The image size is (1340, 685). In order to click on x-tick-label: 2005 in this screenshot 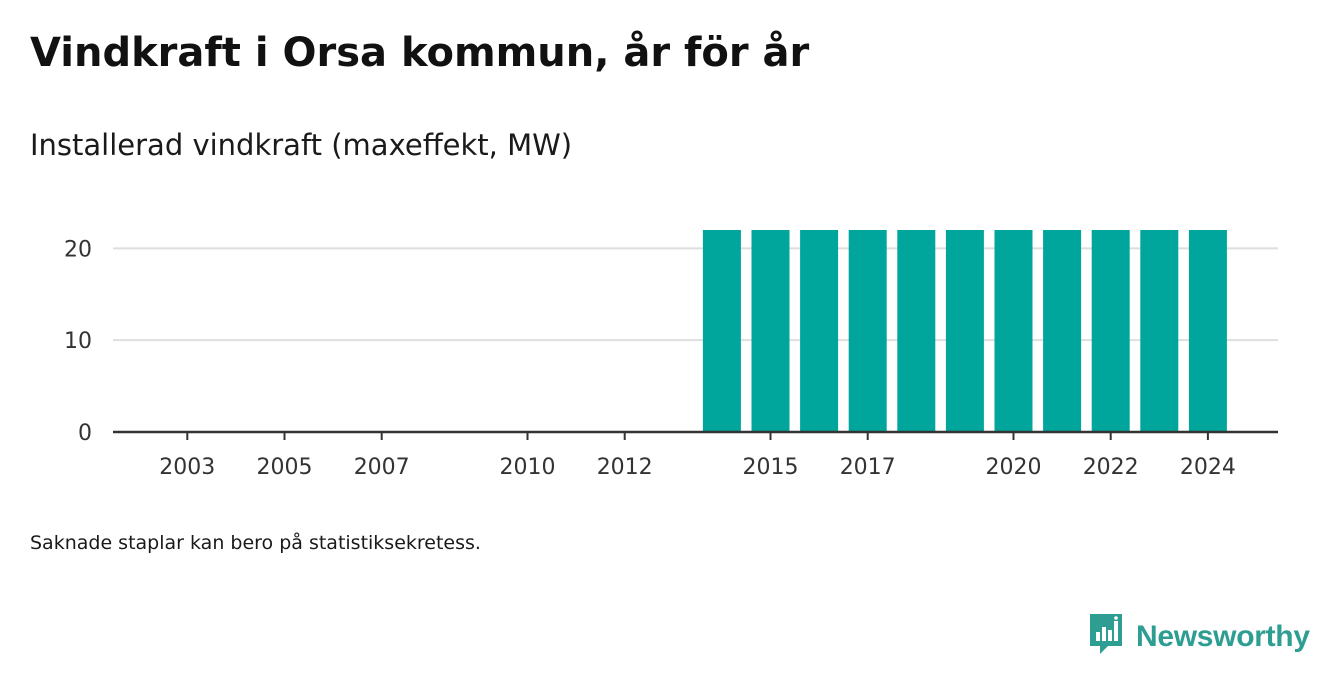, I will do `click(285, 467)`.